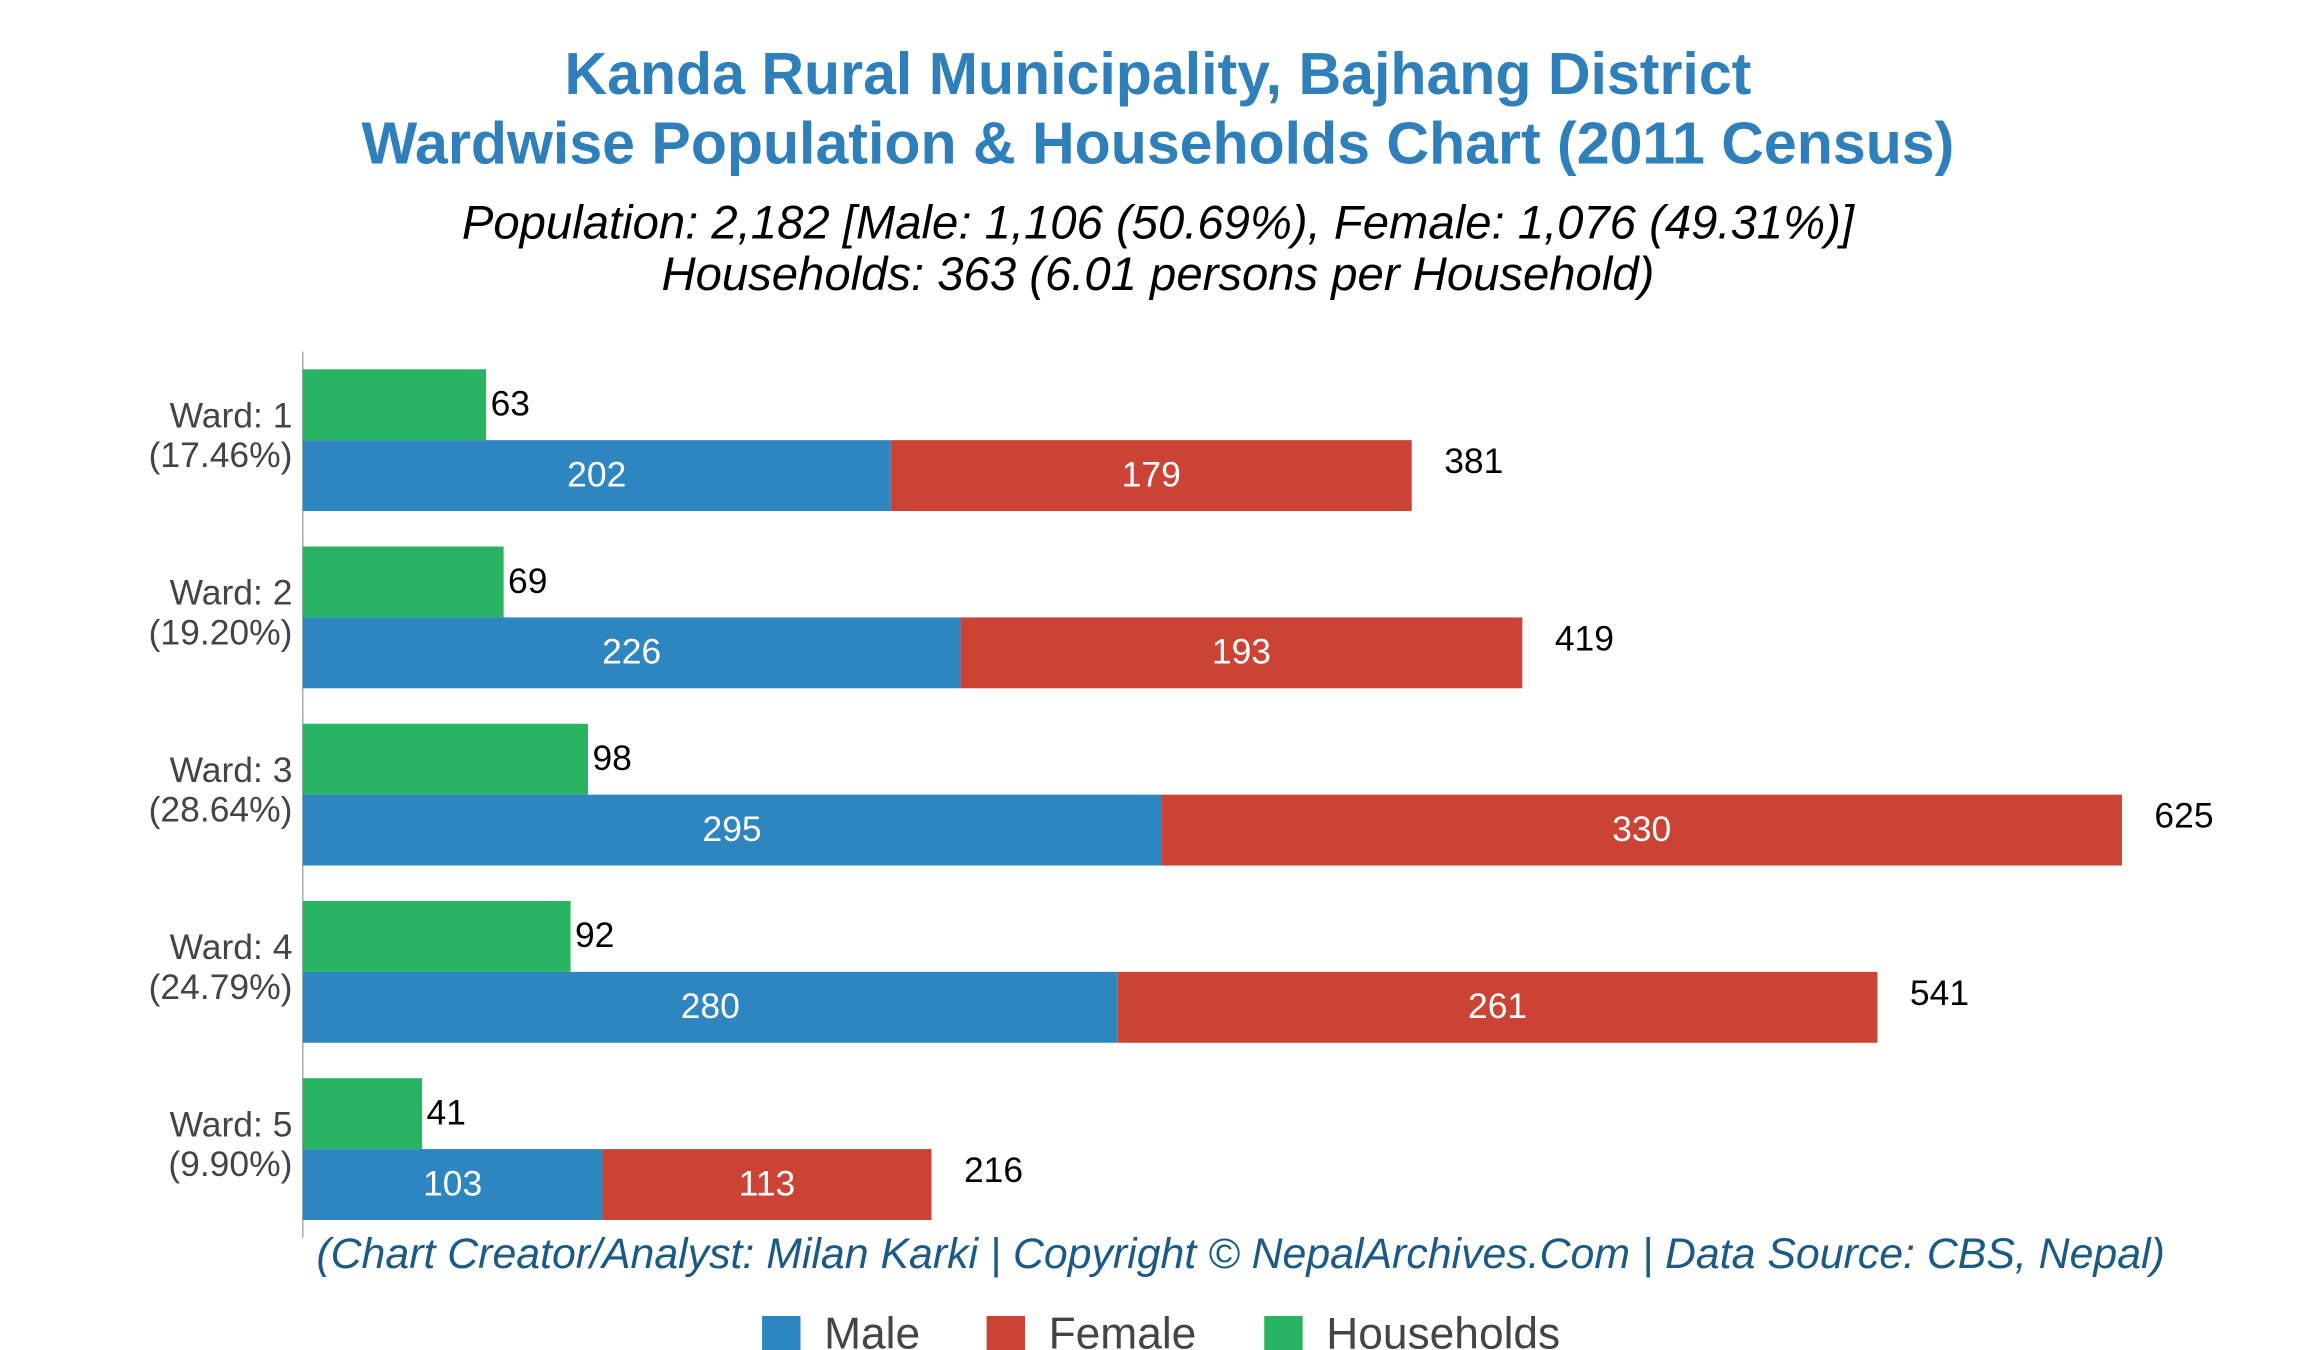 The image size is (2304, 1350). I want to click on y-tick-label: (9.90%), so click(230, 1164).